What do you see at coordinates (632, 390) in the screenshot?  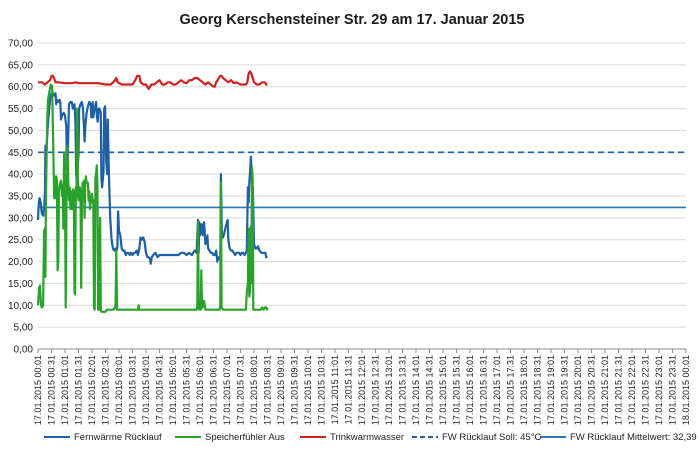 I see `x-tick-label: 17.01.2015 22:01` at bounding box center [632, 390].